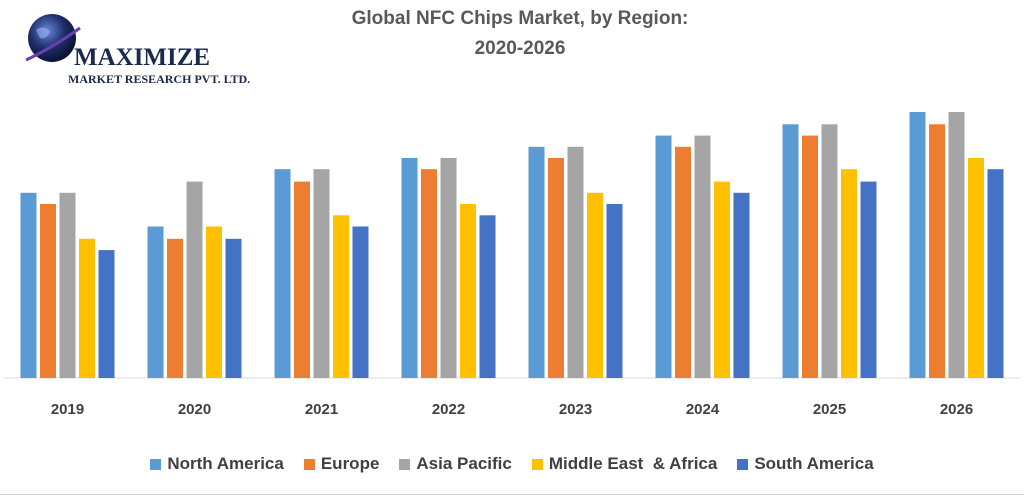 This screenshot has height=500, width=1024. I want to click on bar-europe-2020, so click(175, 308).